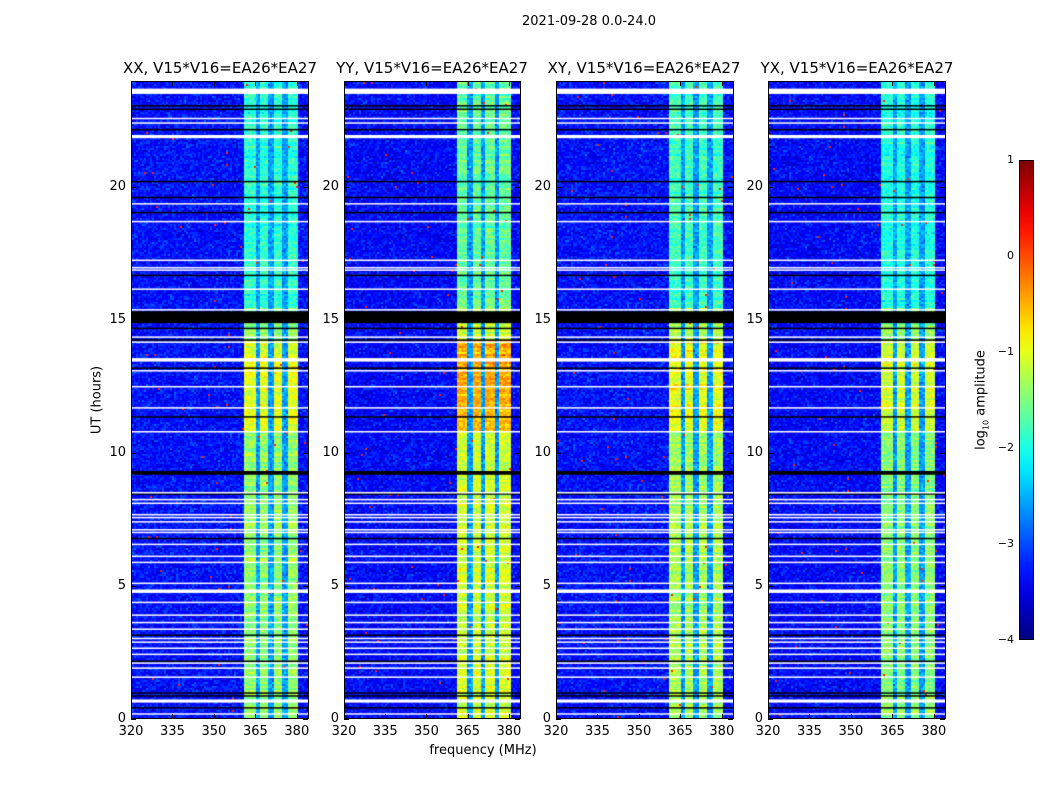 This screenshot has width=1050, height=800. I want to click on colorbar-tick-label: 0, so click(1010, 255).